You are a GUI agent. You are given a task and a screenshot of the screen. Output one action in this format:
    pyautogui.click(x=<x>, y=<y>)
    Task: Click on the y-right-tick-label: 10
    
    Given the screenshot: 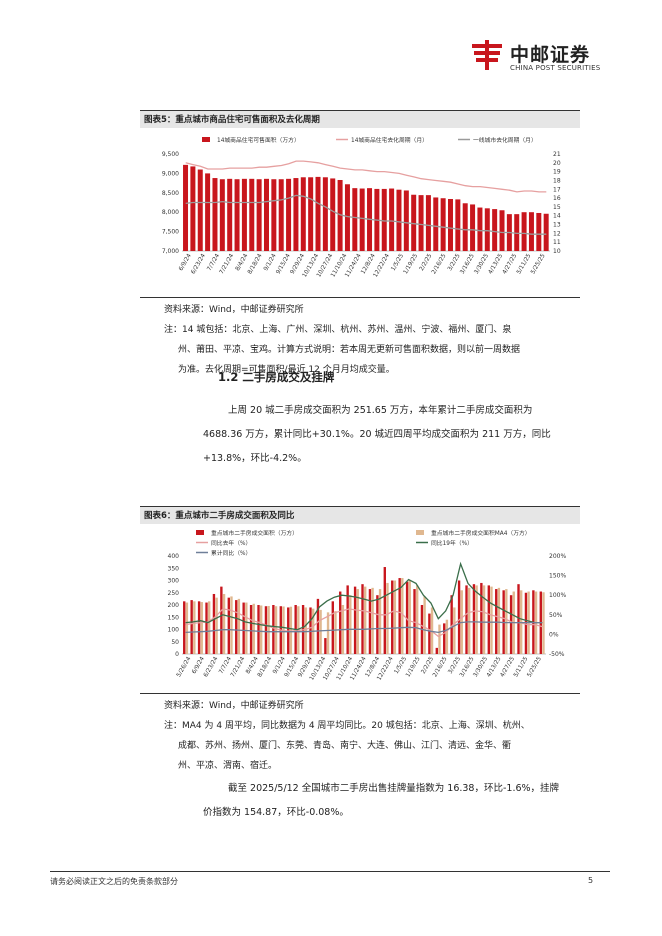 What is the action you would take?
    pyautogui.click(x=557, y=251)
    